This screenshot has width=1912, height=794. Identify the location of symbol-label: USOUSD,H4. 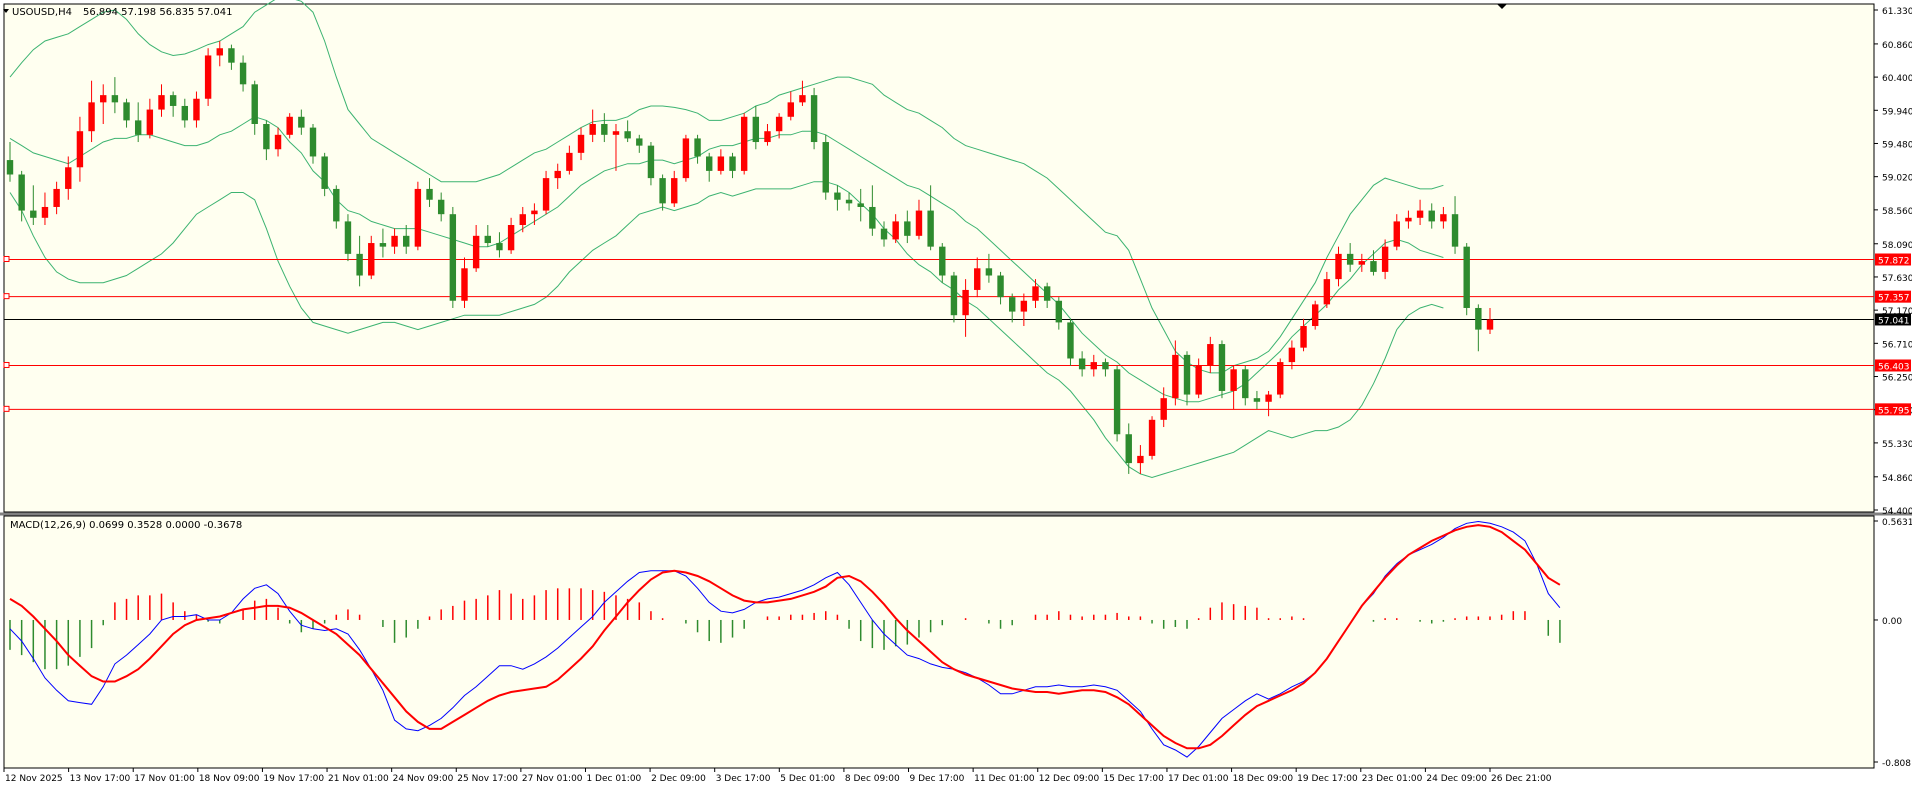
(42, 12).